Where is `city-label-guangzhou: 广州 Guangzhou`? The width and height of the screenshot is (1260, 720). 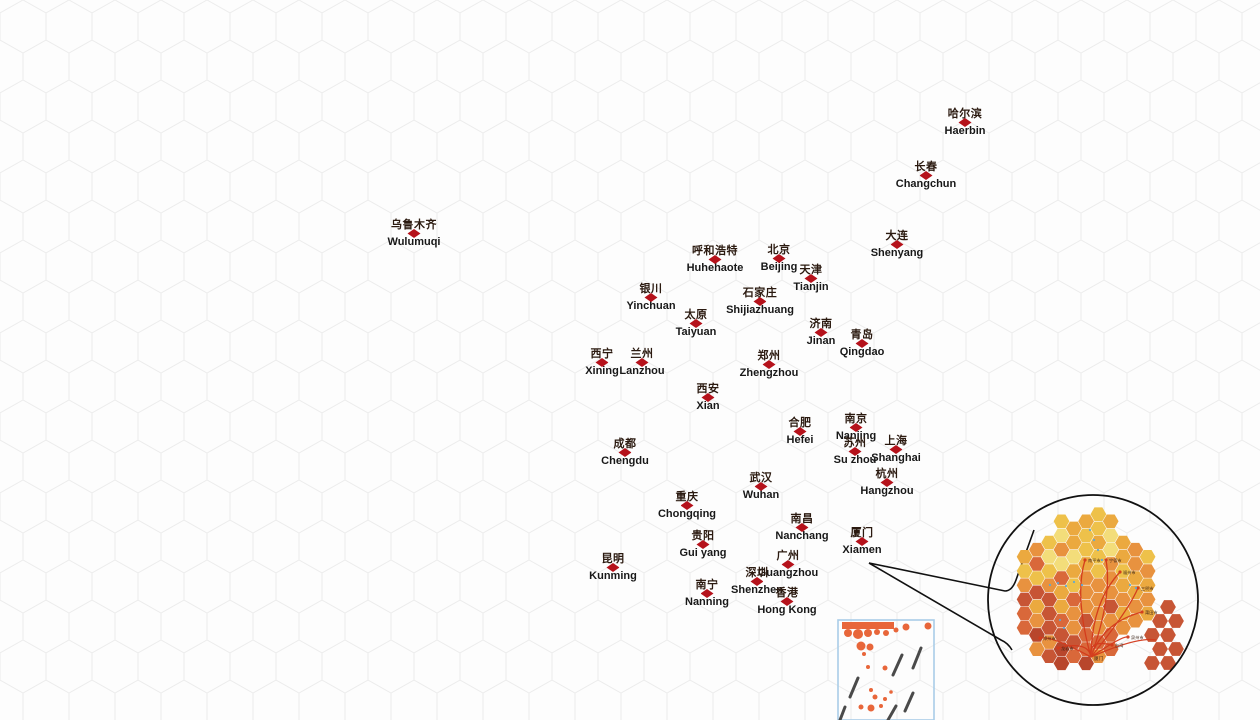
city-label-guangzhou: 广州 Guangzhou is located at coordinates (788, 565).